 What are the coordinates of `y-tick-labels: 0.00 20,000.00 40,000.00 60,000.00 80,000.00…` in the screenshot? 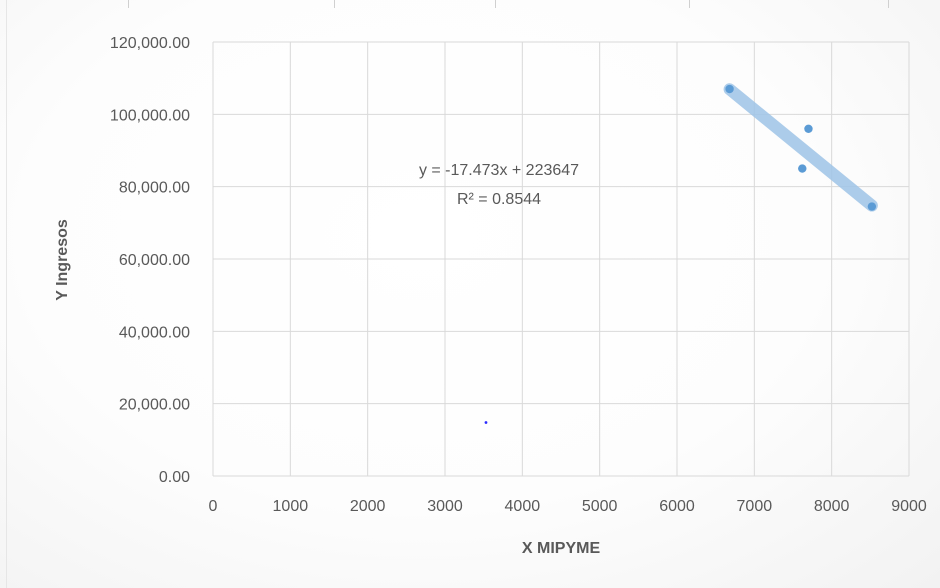 It's located at (150, 260).